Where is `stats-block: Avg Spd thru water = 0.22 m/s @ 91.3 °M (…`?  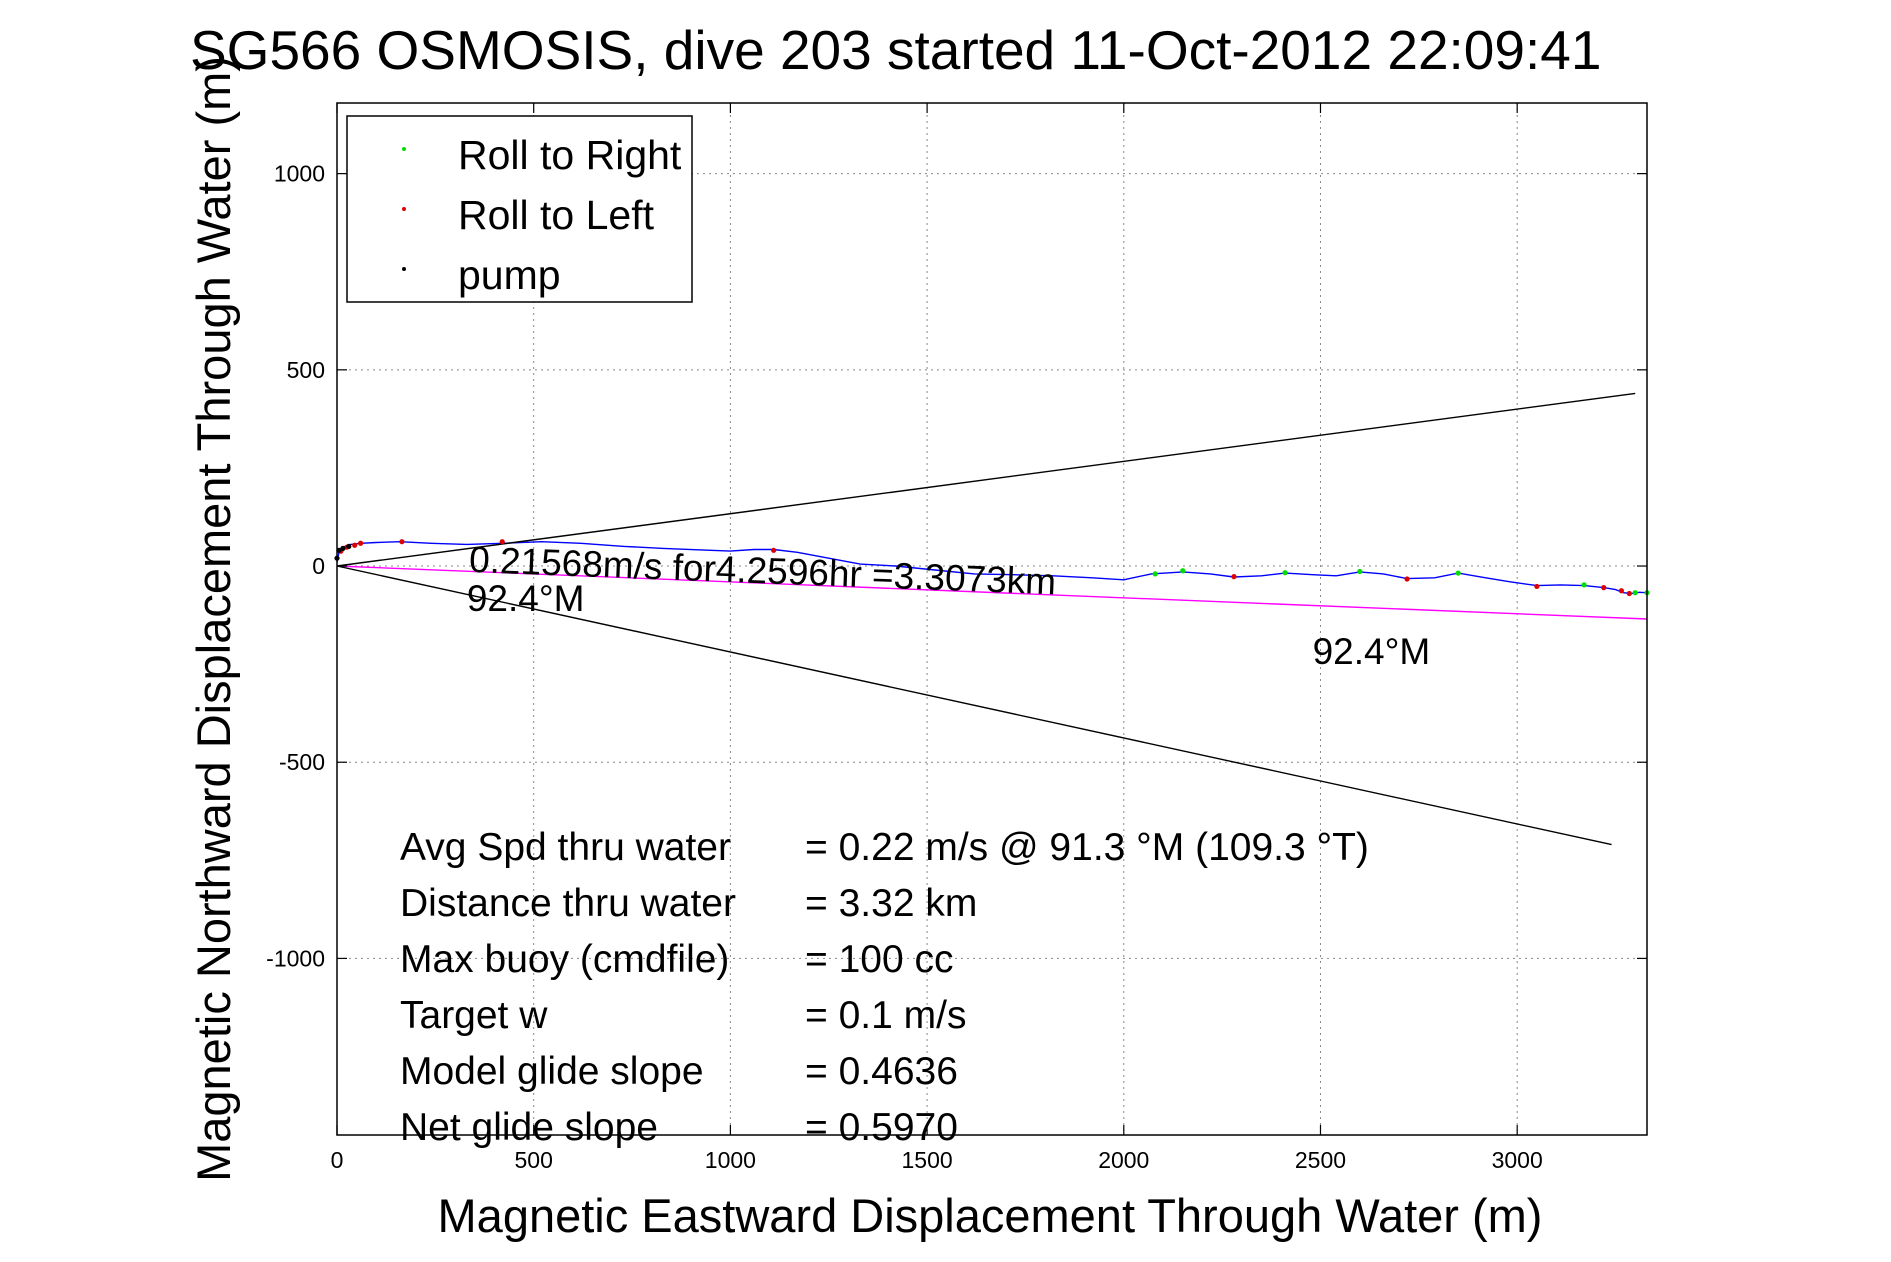
stats-block: Avg Spd thru water = 0.22 m/s @ 91.3 °M (… is located at coordinates (884, 987).